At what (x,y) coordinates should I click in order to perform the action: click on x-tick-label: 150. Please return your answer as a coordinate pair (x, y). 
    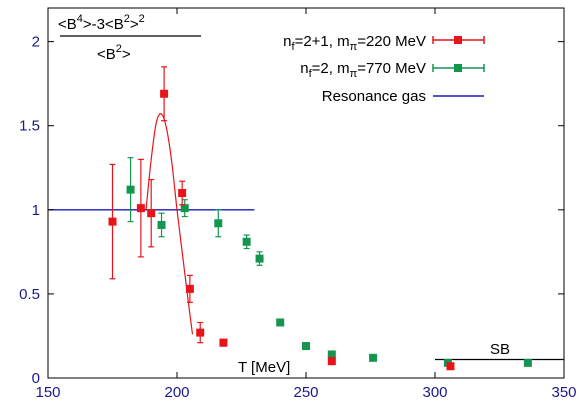
    Looking at the image, I should click on (47, 392).